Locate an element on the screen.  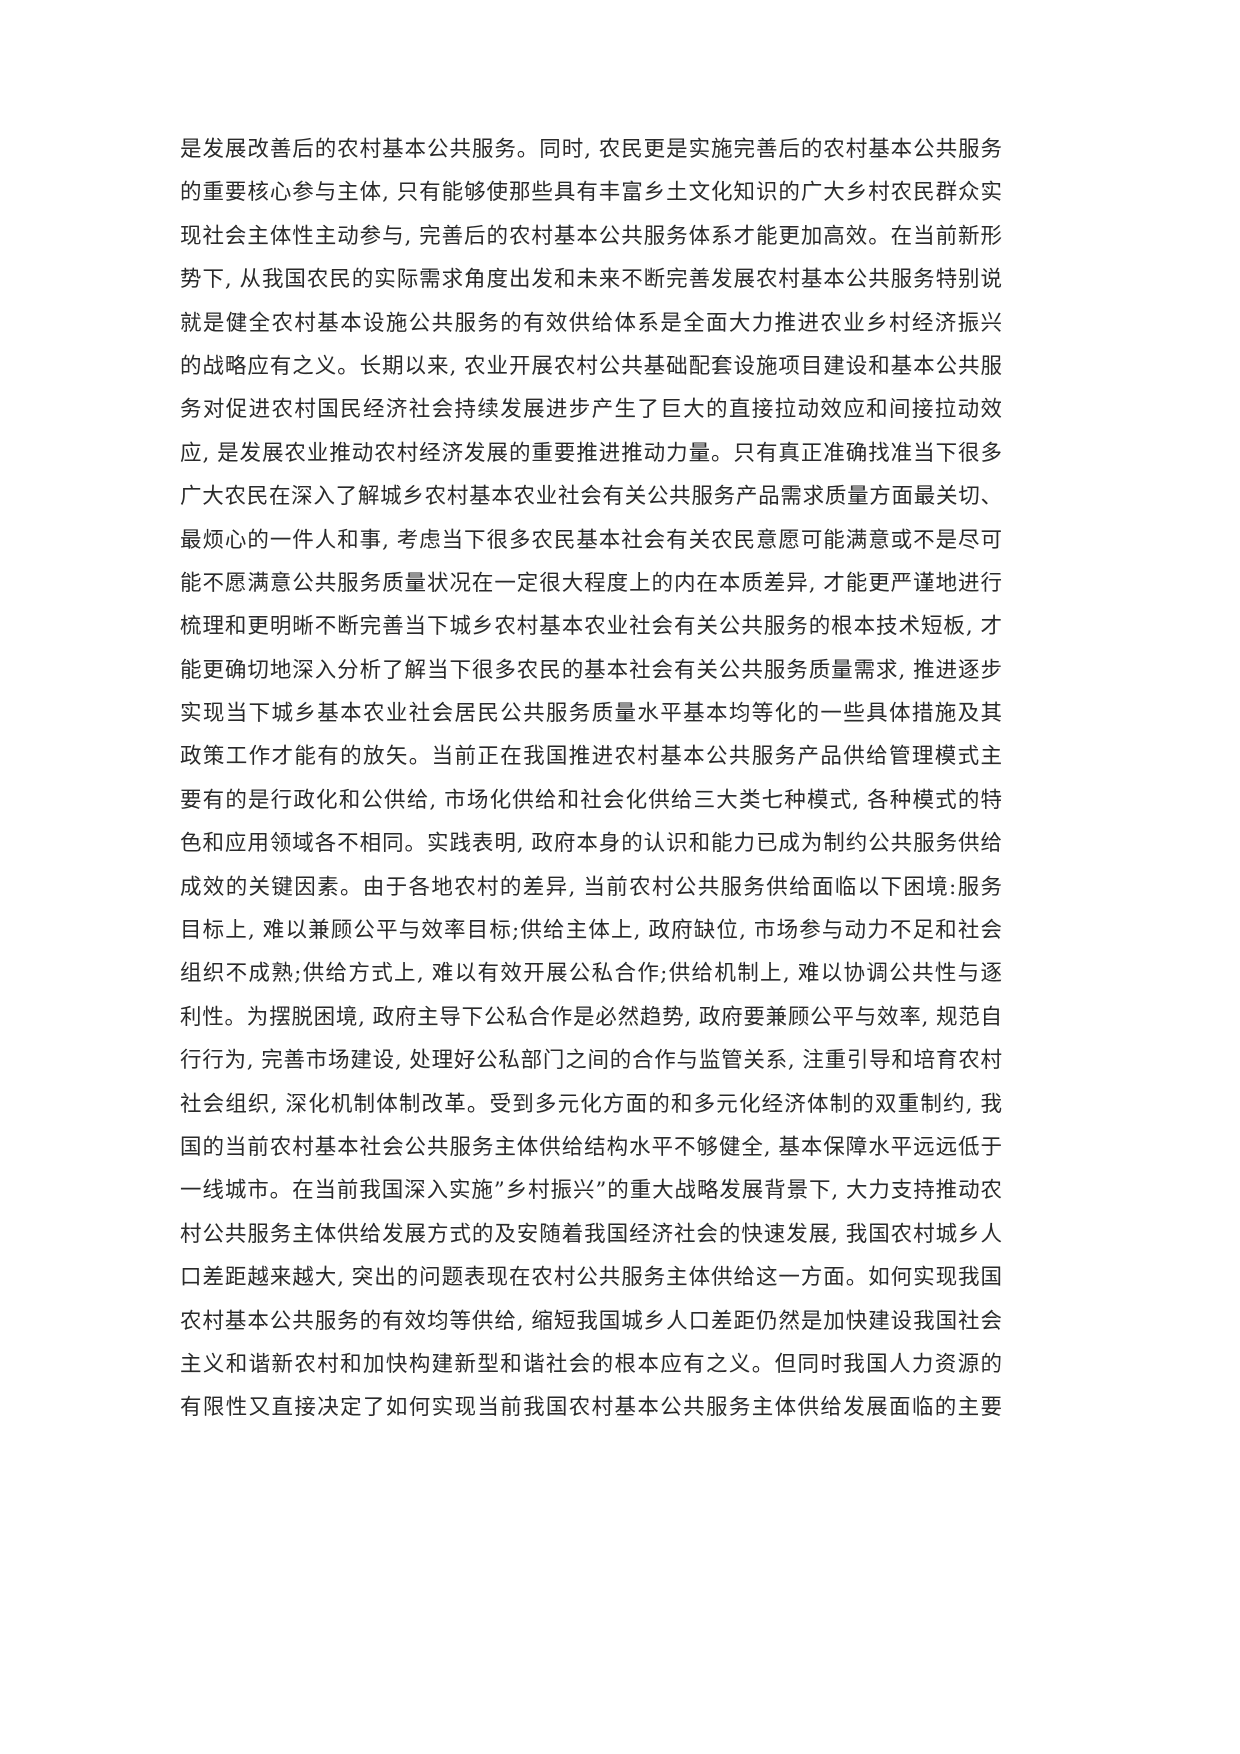
text-line: 能不愿满意公共服务质量状况在一定很大程度上的内在本质差异, 才能更严谨地进行 is located at coordinates (591, 583).